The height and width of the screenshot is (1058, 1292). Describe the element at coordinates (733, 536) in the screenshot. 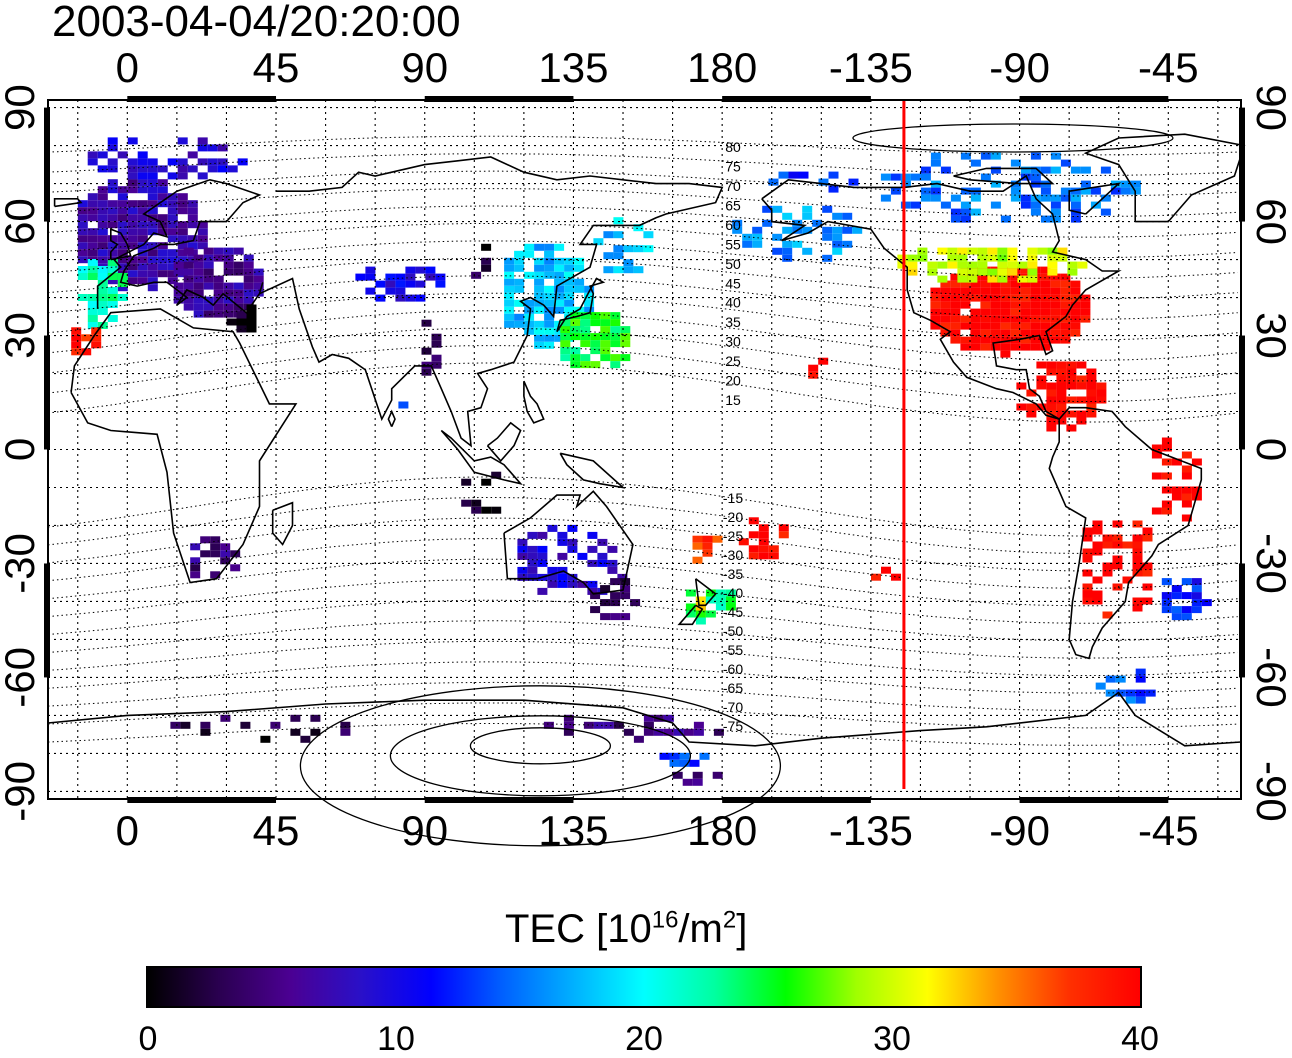

I see `contour-label: -25` at that location.